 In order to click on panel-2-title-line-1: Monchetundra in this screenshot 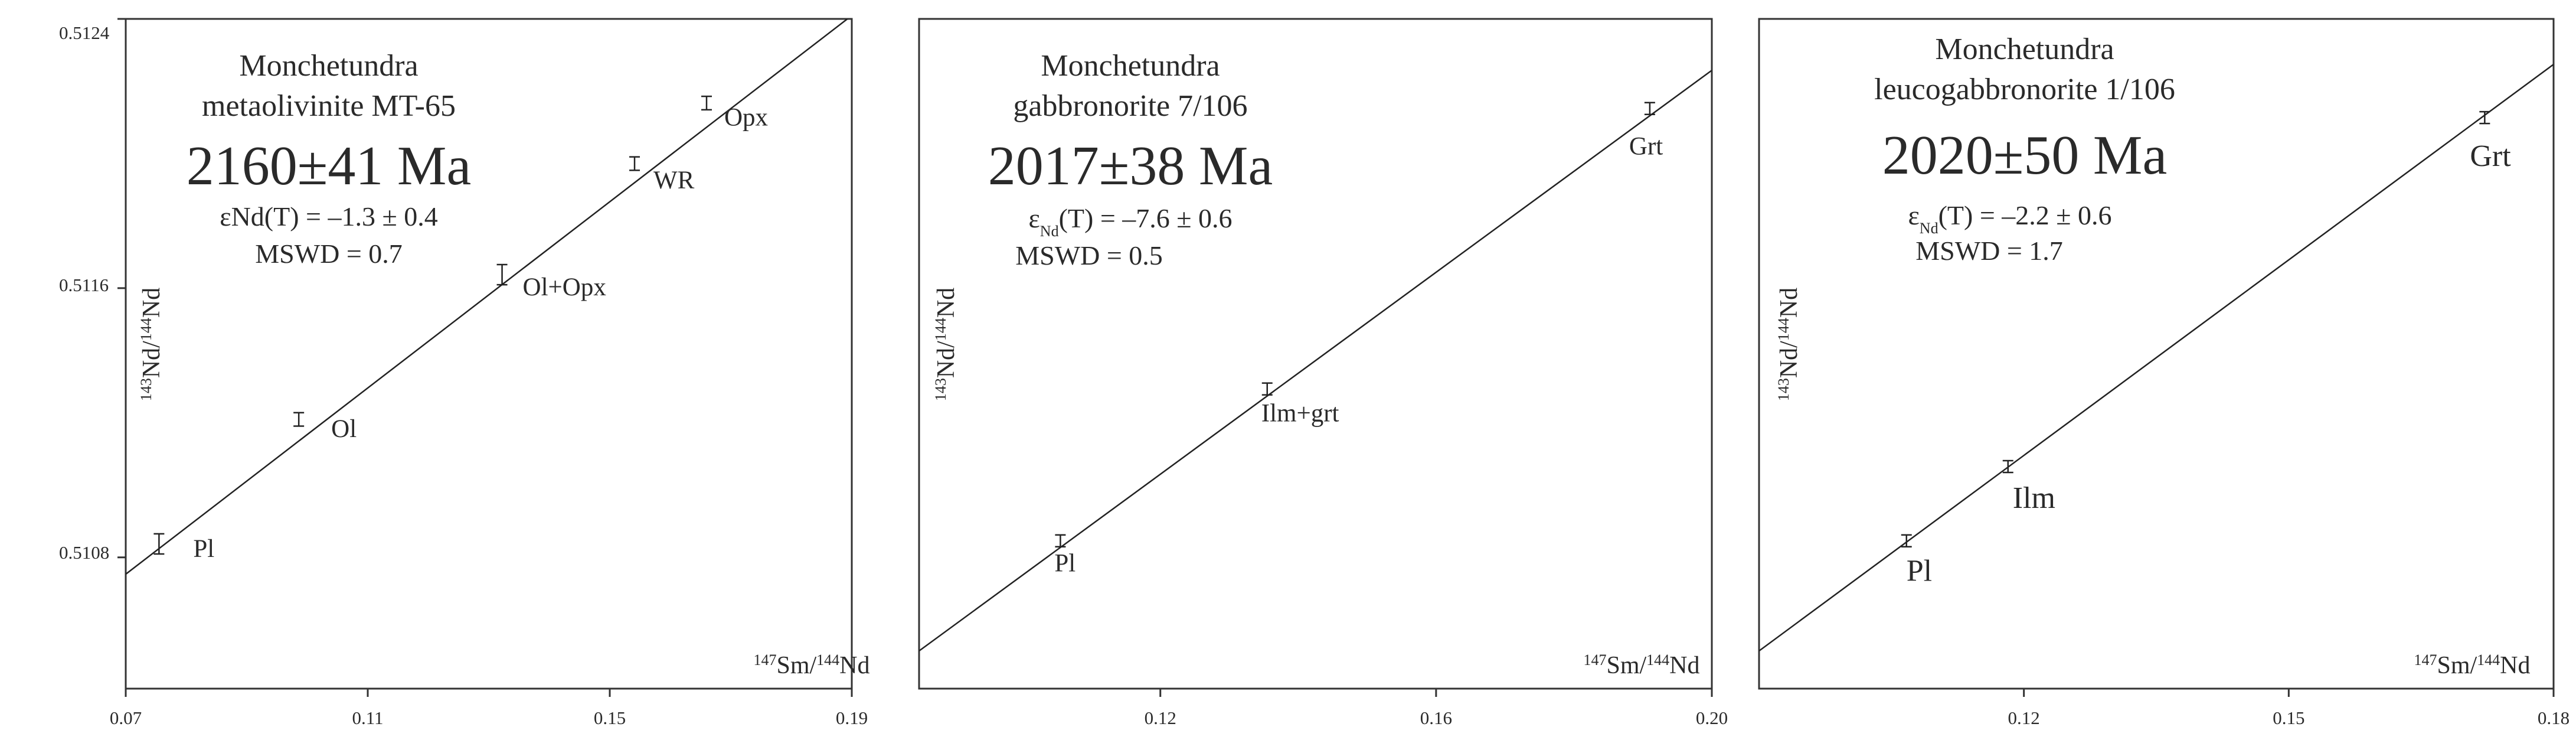, I will do `click(1130, 66)`.